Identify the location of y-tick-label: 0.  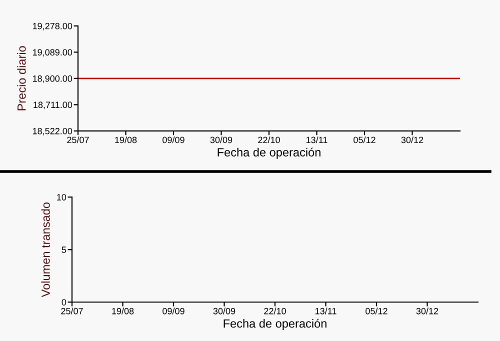
(64, 302).